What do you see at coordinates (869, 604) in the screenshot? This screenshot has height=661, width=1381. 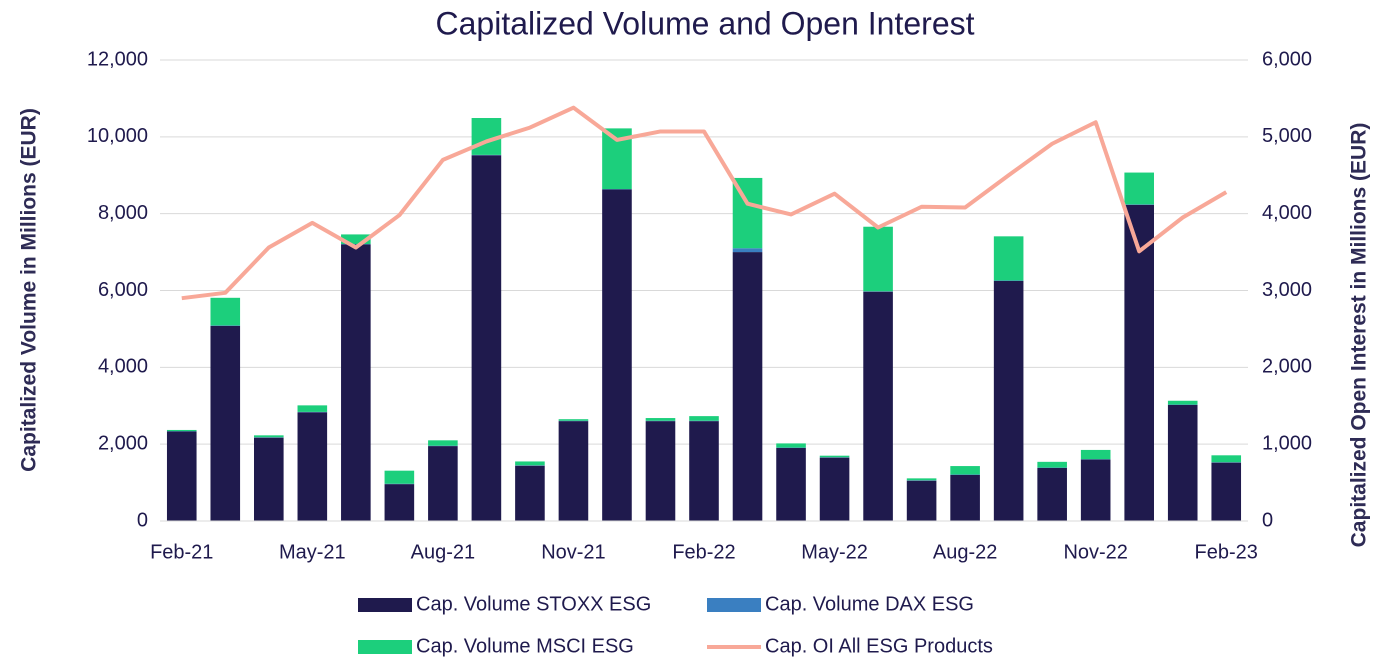 I see `legend-label: Cap. Volume DAX ESG` at bounding box center [869, 604].